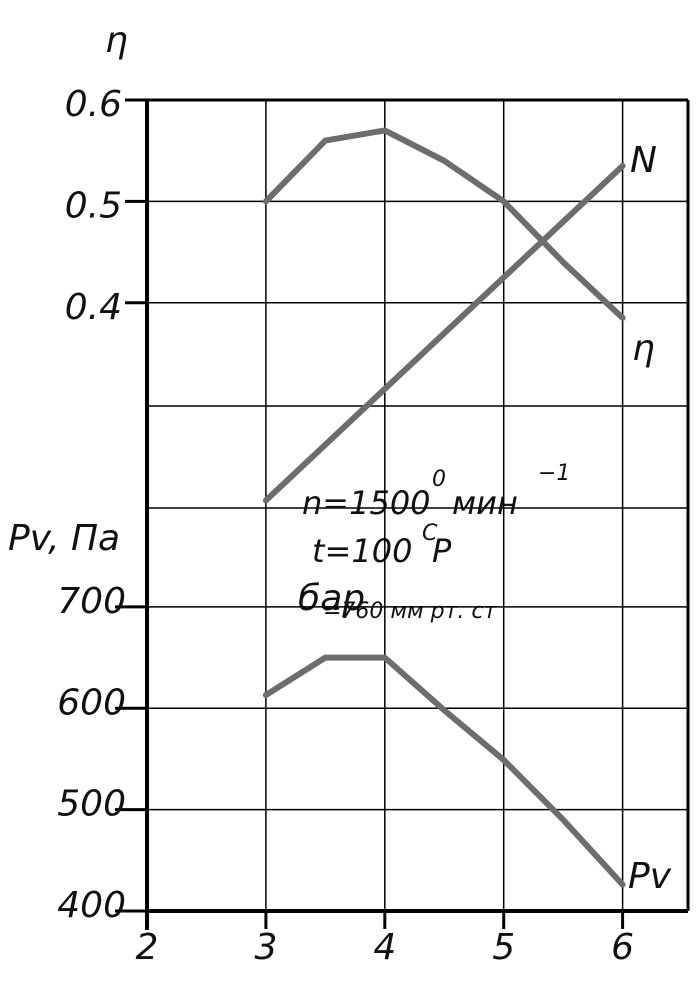  What do you see at coordinates (91, 804) in the screenshot?
I see `y2-tick-label: 500` at bounding box center [91, 804].